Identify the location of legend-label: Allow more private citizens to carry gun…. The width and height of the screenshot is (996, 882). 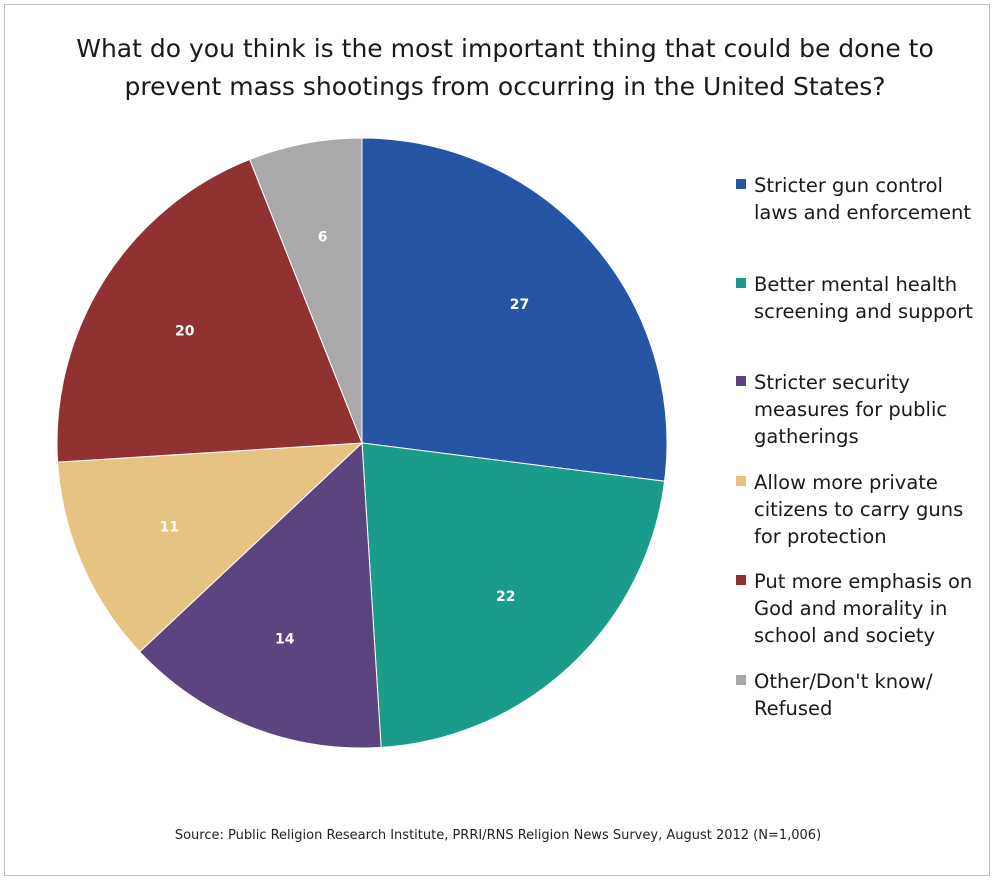
(859, 509).